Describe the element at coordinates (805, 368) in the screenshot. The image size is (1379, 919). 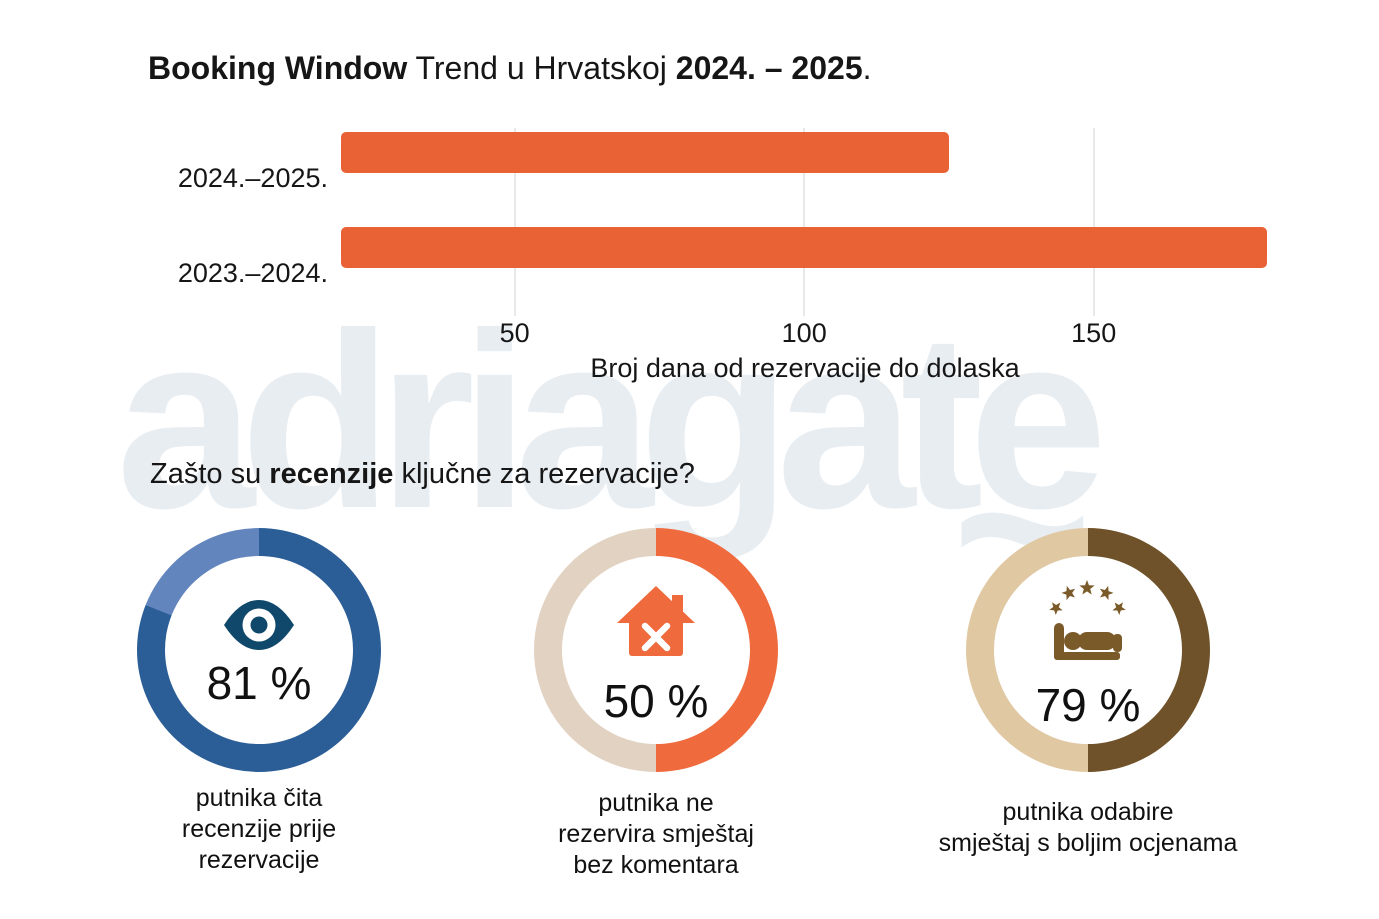
I see `x-axis-title: Broj dana od rezervacije do dolaska` at that location.